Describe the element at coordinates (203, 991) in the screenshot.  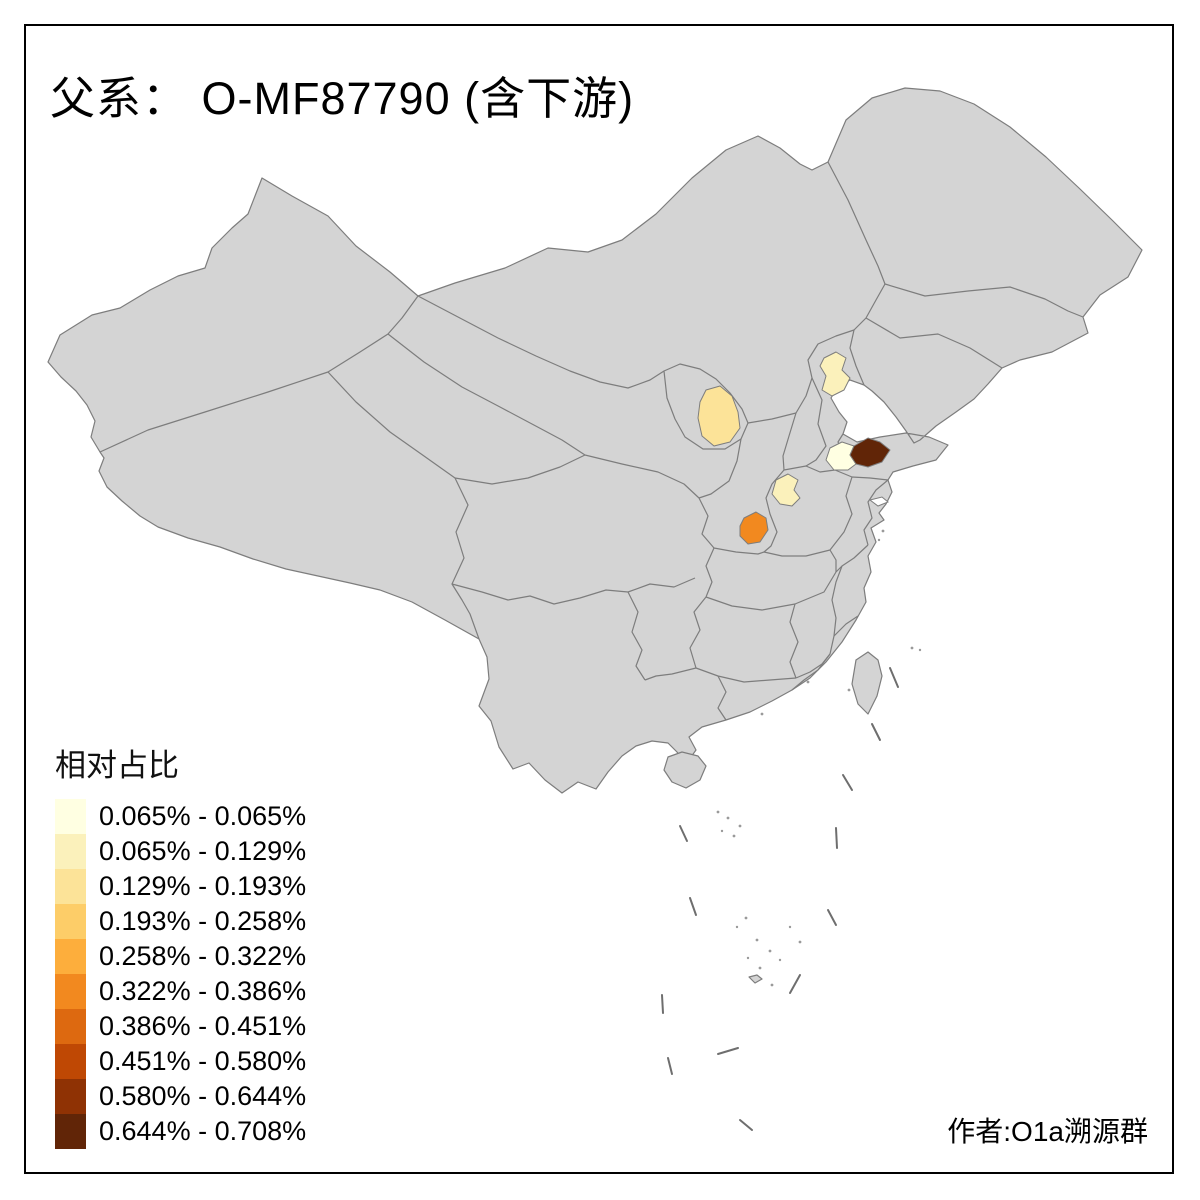
I see `legend-class-label: 0.322% - 0.386%` at that location.